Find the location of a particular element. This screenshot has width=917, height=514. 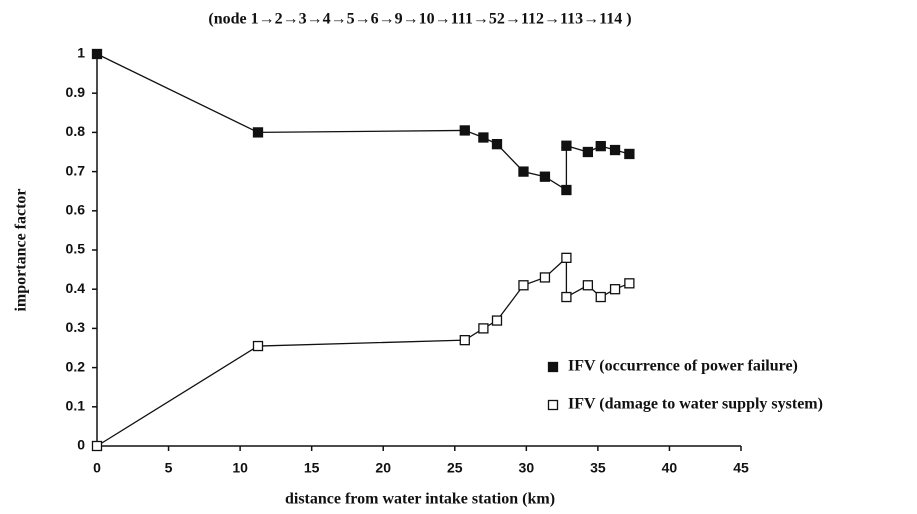

legend-label: IFV (occurrence of power failure) is located at coordinates (683, 366).